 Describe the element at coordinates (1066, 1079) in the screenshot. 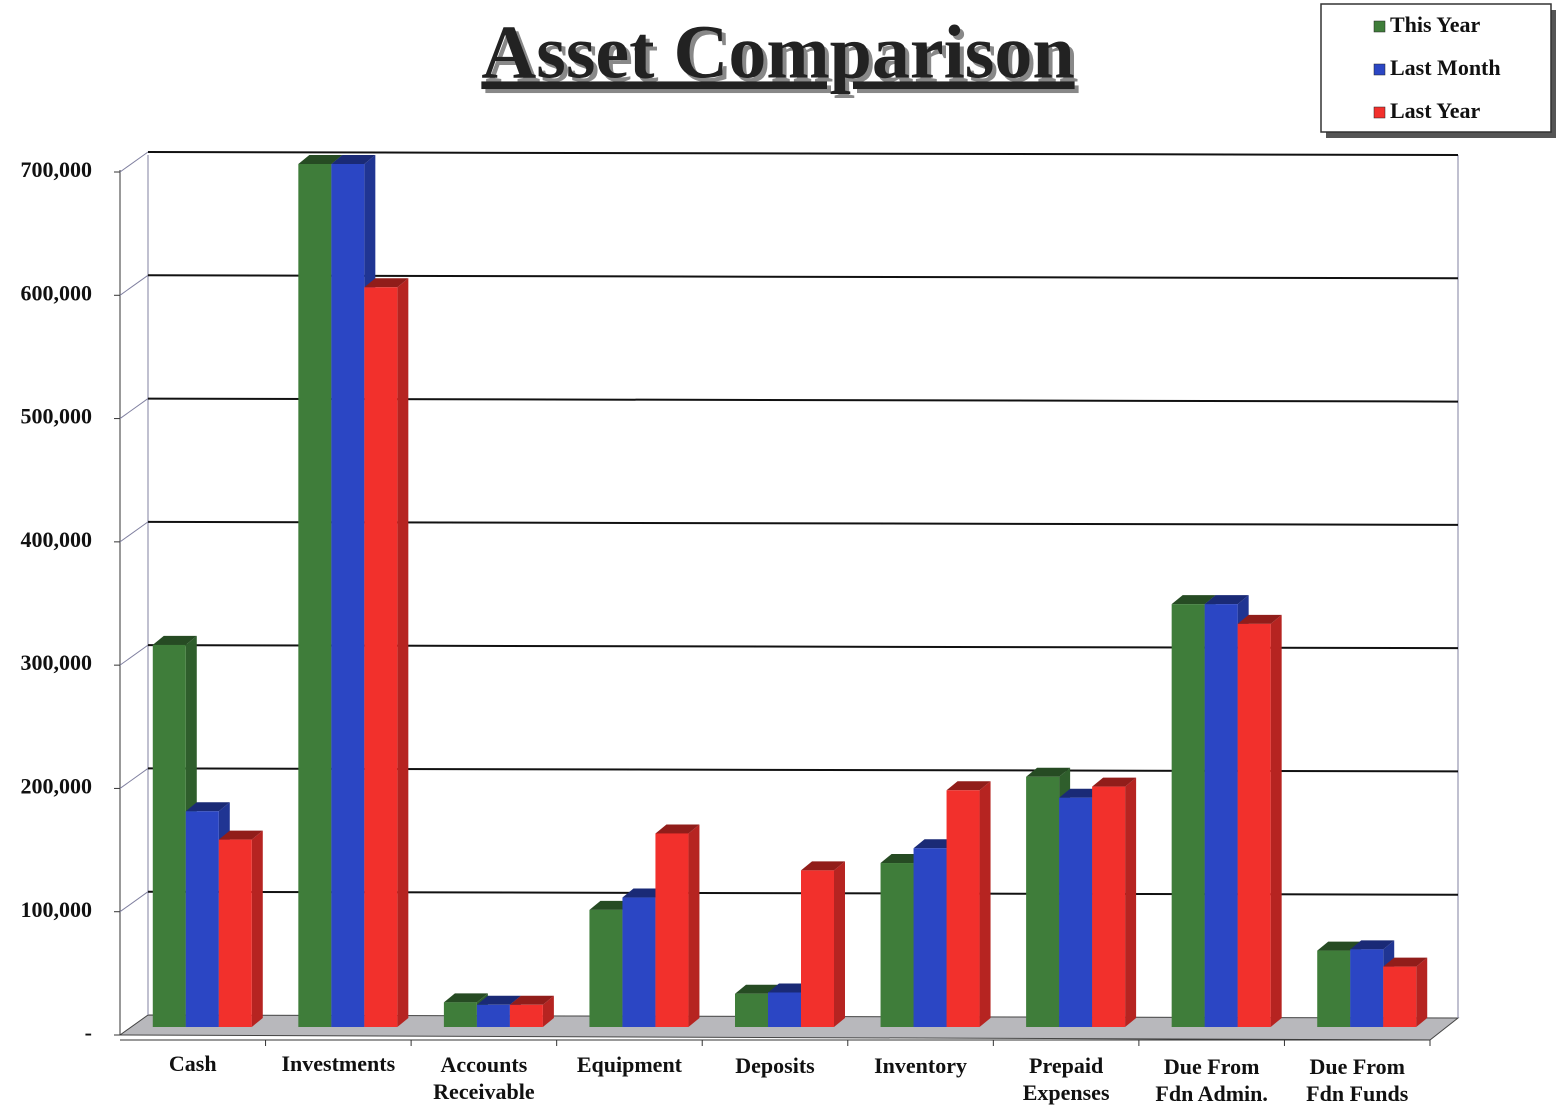

I see `x-tick-label: Prepaid Expenses` at that location.